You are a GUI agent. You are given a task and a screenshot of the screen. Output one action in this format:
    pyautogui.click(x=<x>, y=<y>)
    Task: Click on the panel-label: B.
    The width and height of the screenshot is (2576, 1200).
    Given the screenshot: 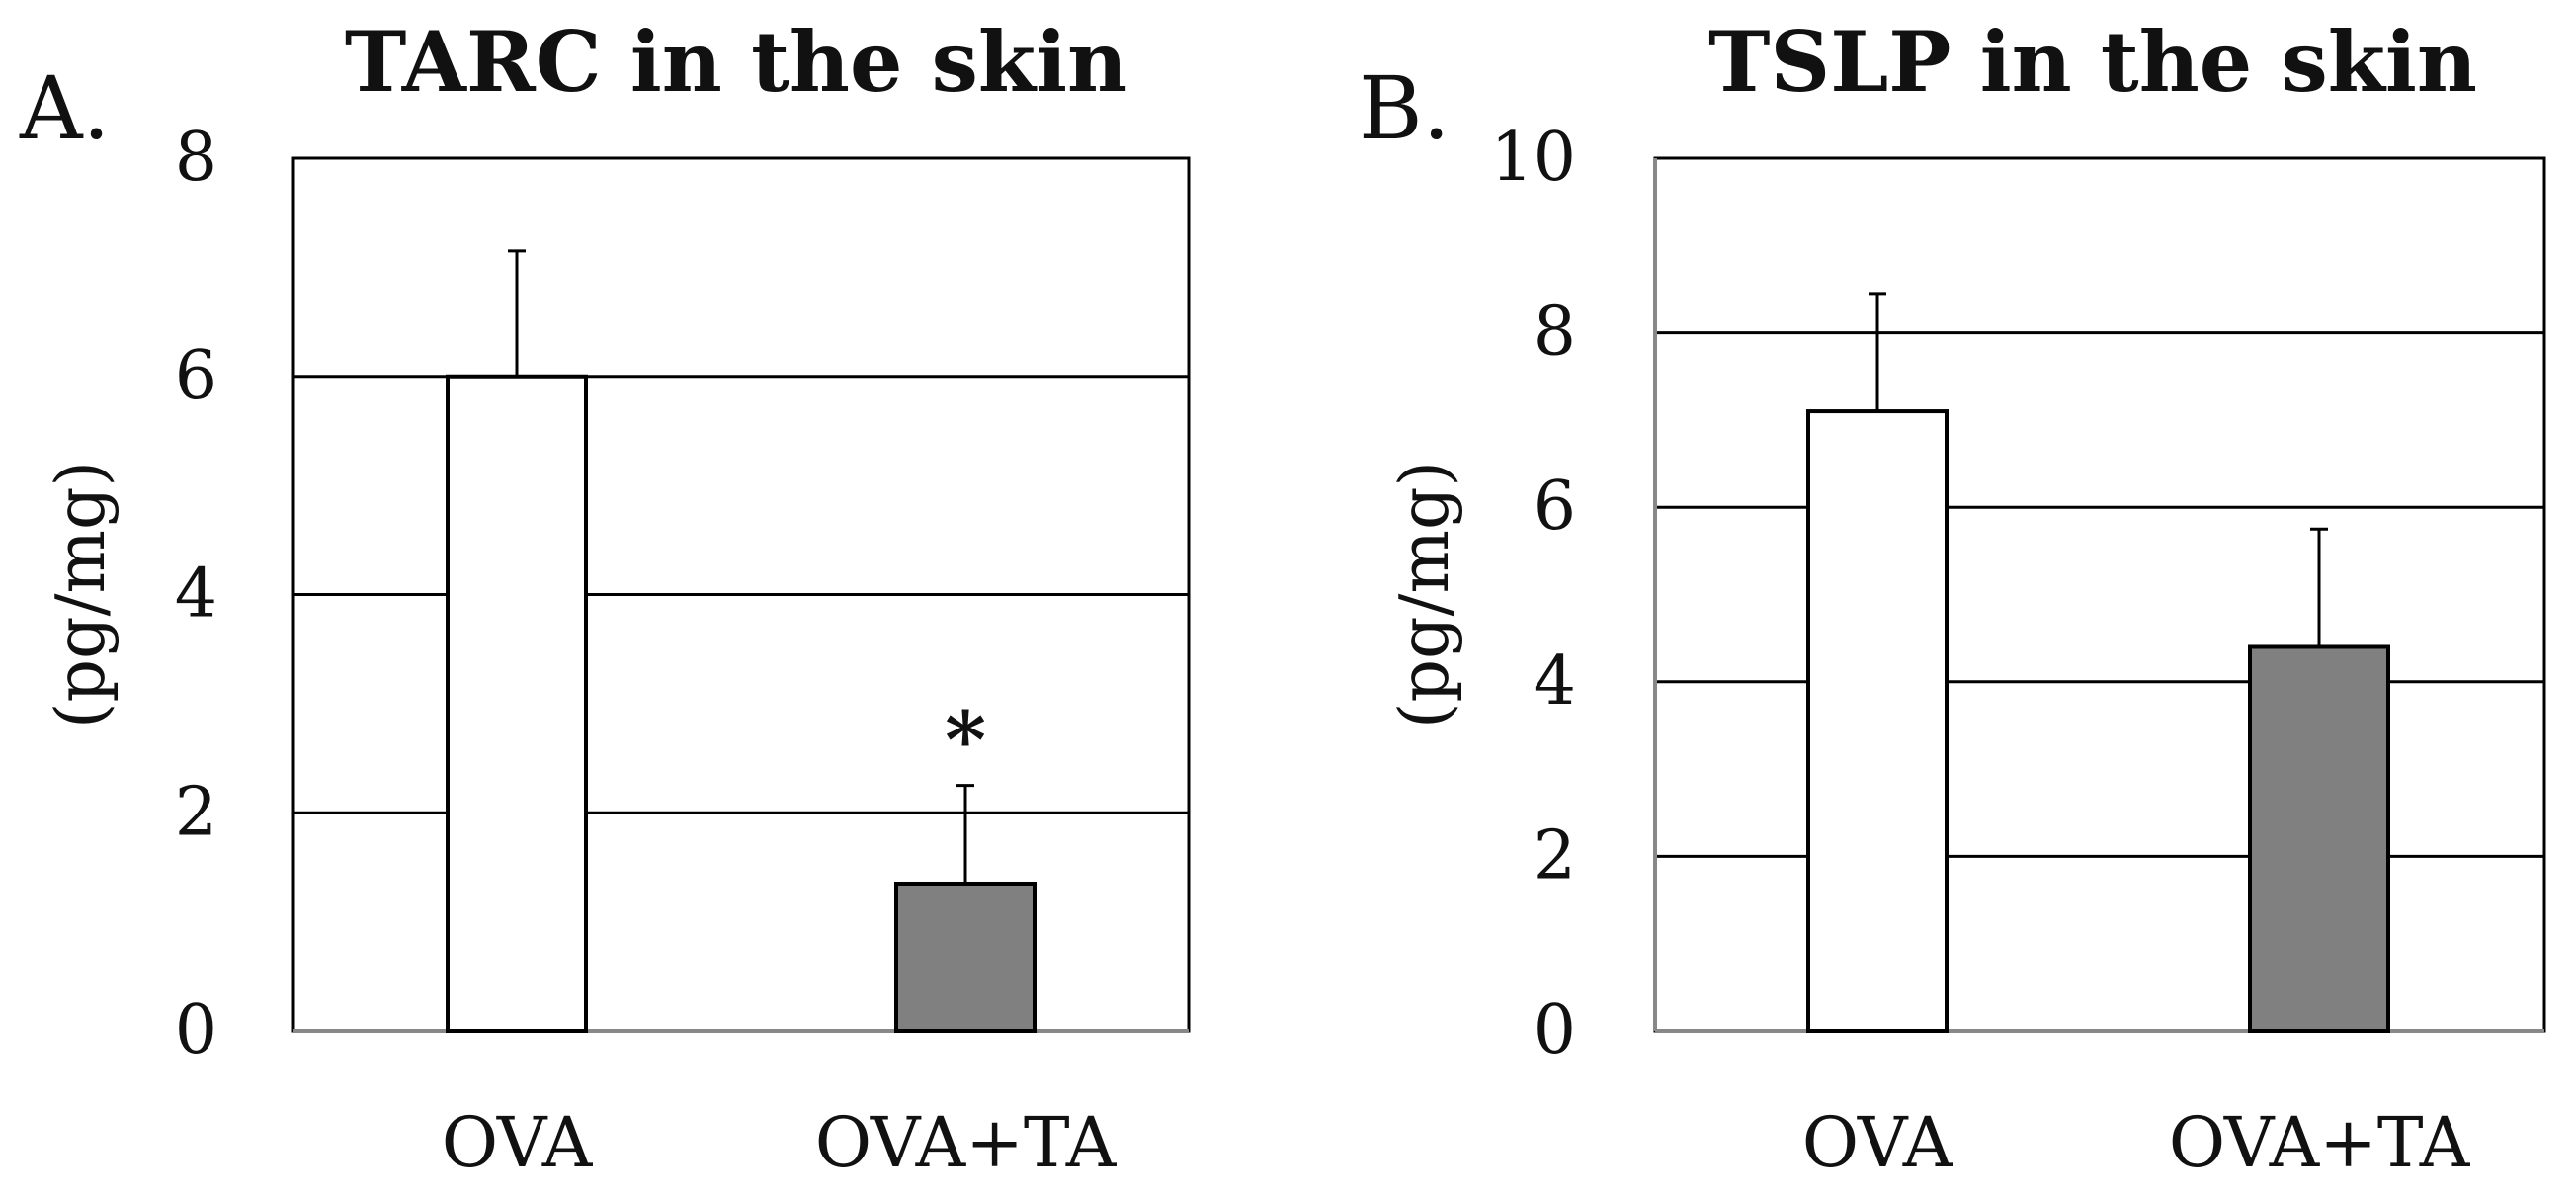 What is the action you would take?
    pyautogui.click(x=1405, y=108)
    